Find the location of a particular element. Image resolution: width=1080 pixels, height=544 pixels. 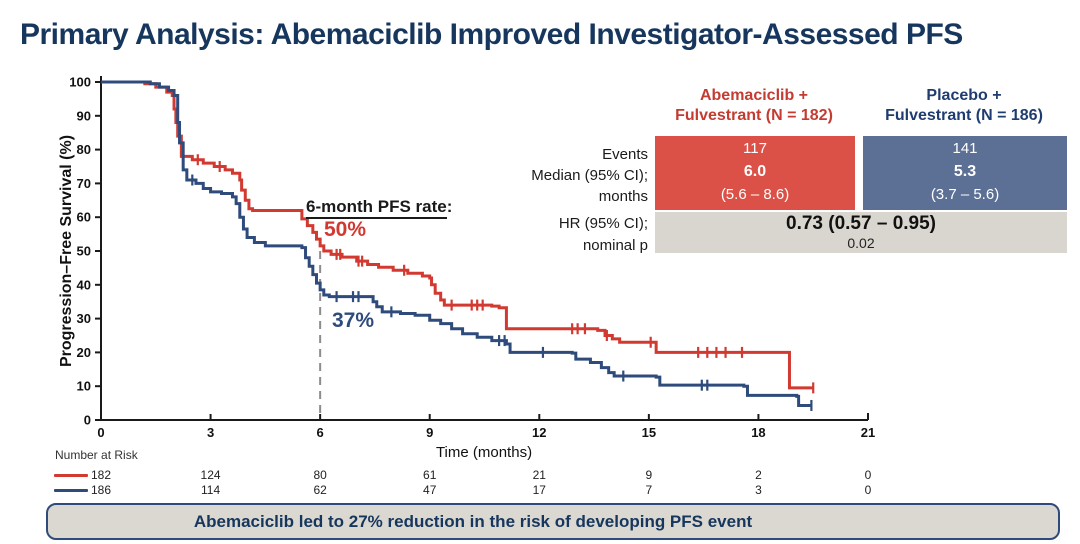

placebo-column-header: Placebo + Fulvestrant (N = 186) is located at coordinates (964, 106).